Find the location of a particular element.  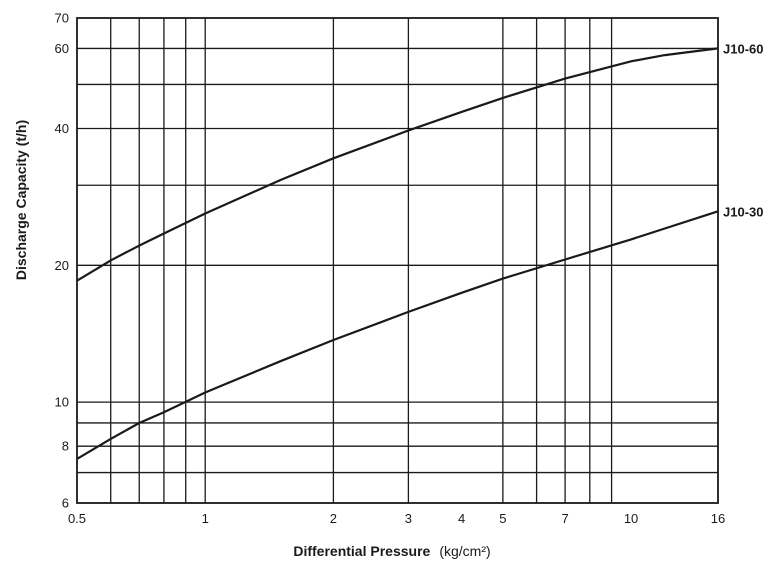

y-axis-label: Discharge Capacity (t/h) is located at coordinates (21, 200).